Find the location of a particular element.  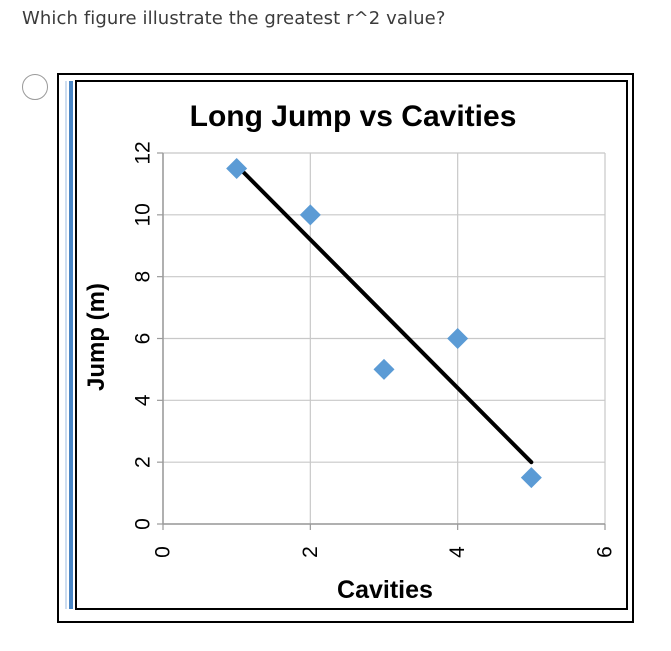

y-tick-label: 10 is located at coordinates (143, 214).